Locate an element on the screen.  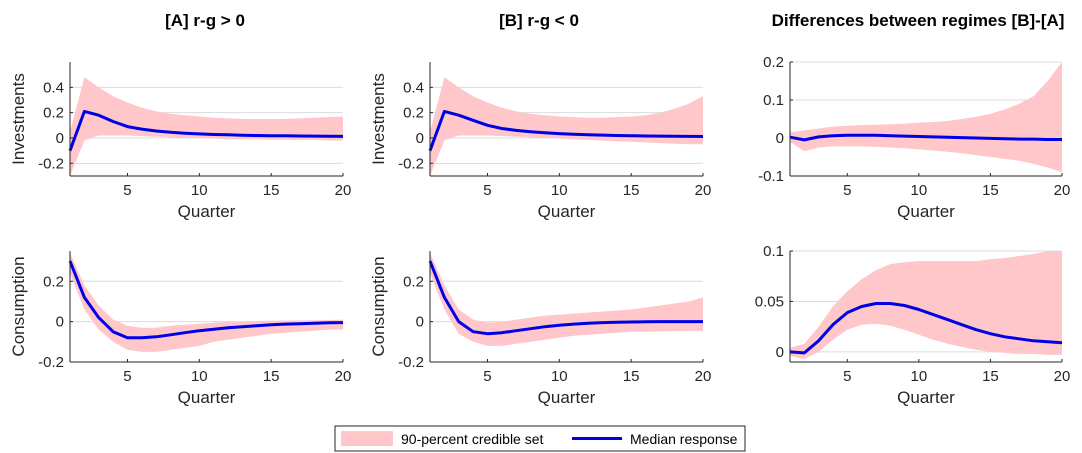
panel-5: 5 10 15 20 0 0.05 0.1 Quarter is located at coordinates (913, 325).